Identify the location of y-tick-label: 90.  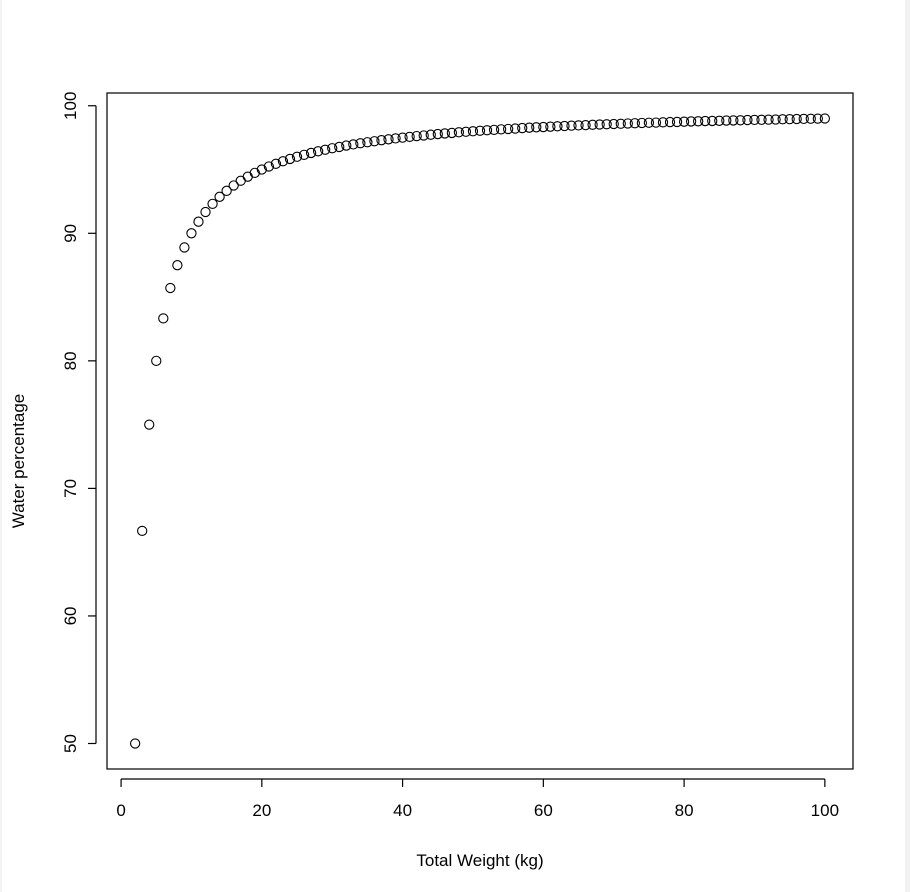
(70, 233).